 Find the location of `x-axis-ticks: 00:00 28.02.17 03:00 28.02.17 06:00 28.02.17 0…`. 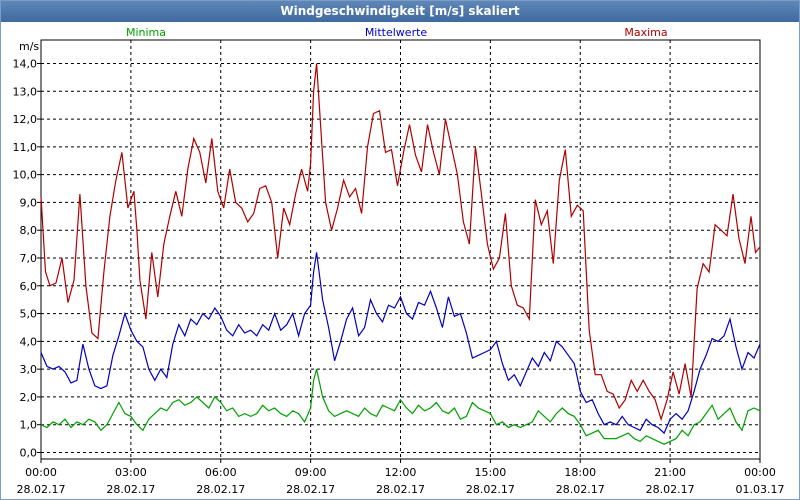

x-axis-ticks: 00:00 28.02.17 03:00 28.02.17 06:00 28.02.17 0… is located at coordinates (401, 477).